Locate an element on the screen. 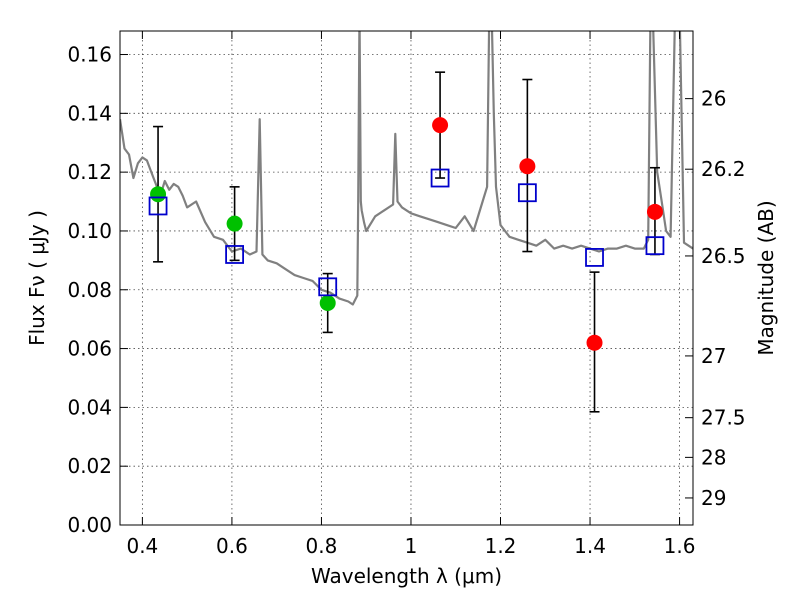 This screenshot has width=800, height=600. y-axis-label: Flux Fν ( μJy ) is located at coordinates (37, 278).